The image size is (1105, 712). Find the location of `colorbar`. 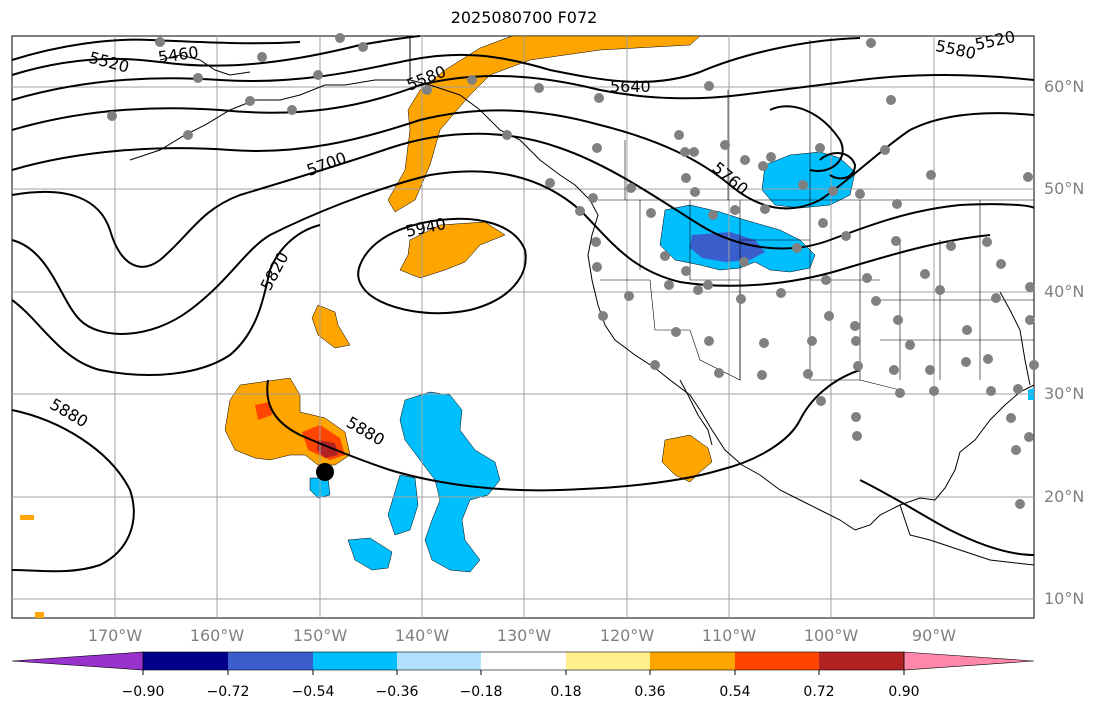

colorbar is located at coordinates (523, 663).